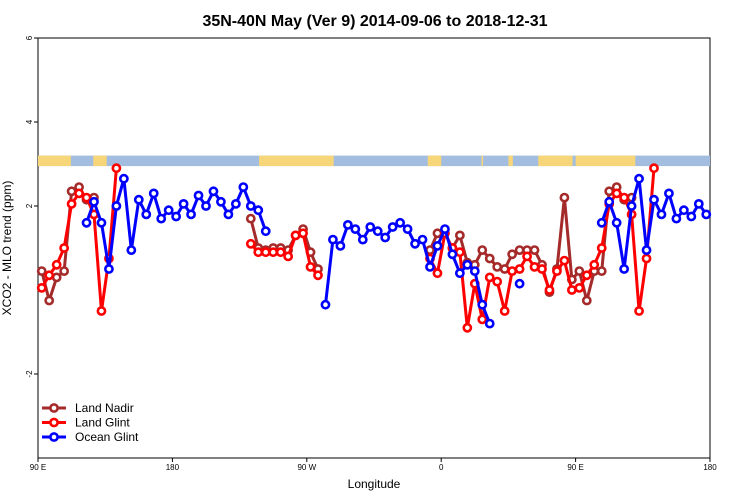 This screenshot has height=500, width=750. Describe the element at coordinates (29, 374) in the screenshot. I see `y-tick-label: -2` at that location.